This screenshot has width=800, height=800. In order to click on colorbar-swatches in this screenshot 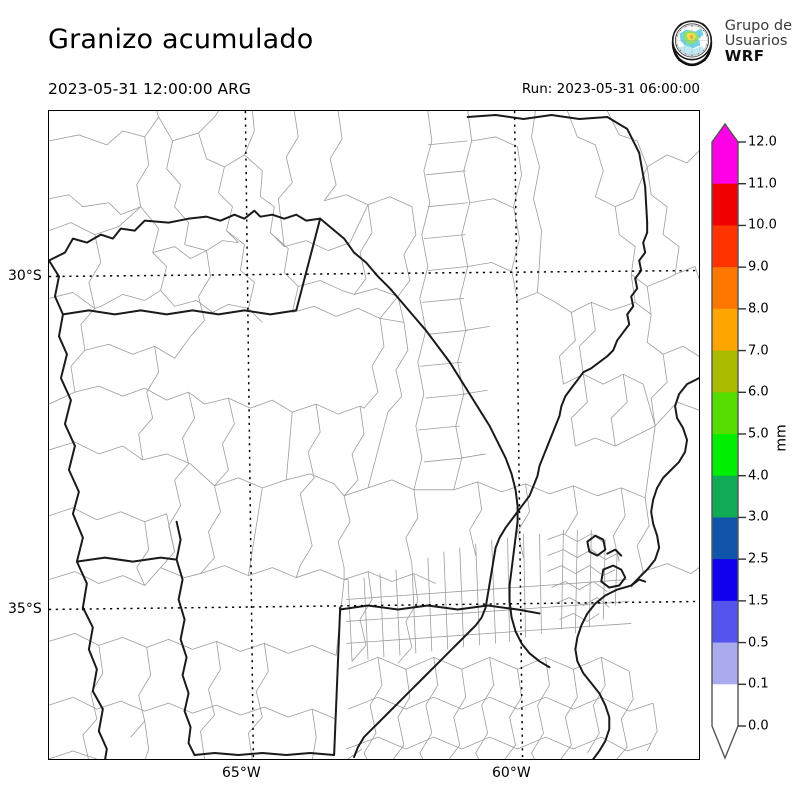, I will do `click(728, 441)`.